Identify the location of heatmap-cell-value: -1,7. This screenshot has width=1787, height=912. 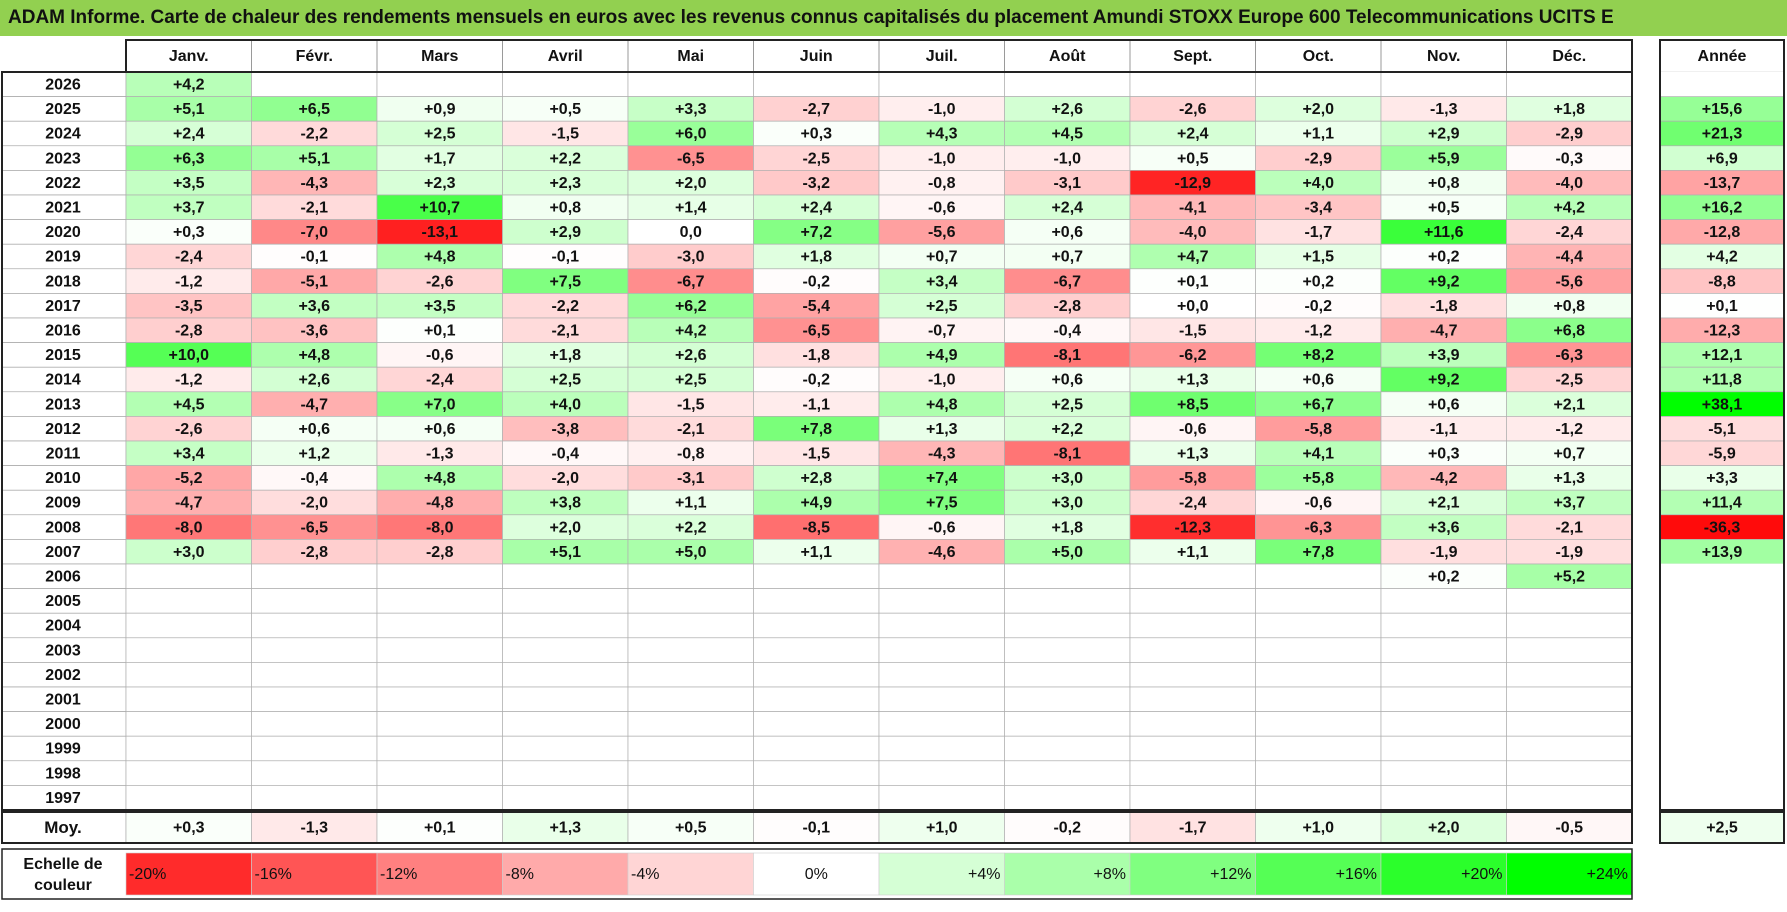
(1318, 232).